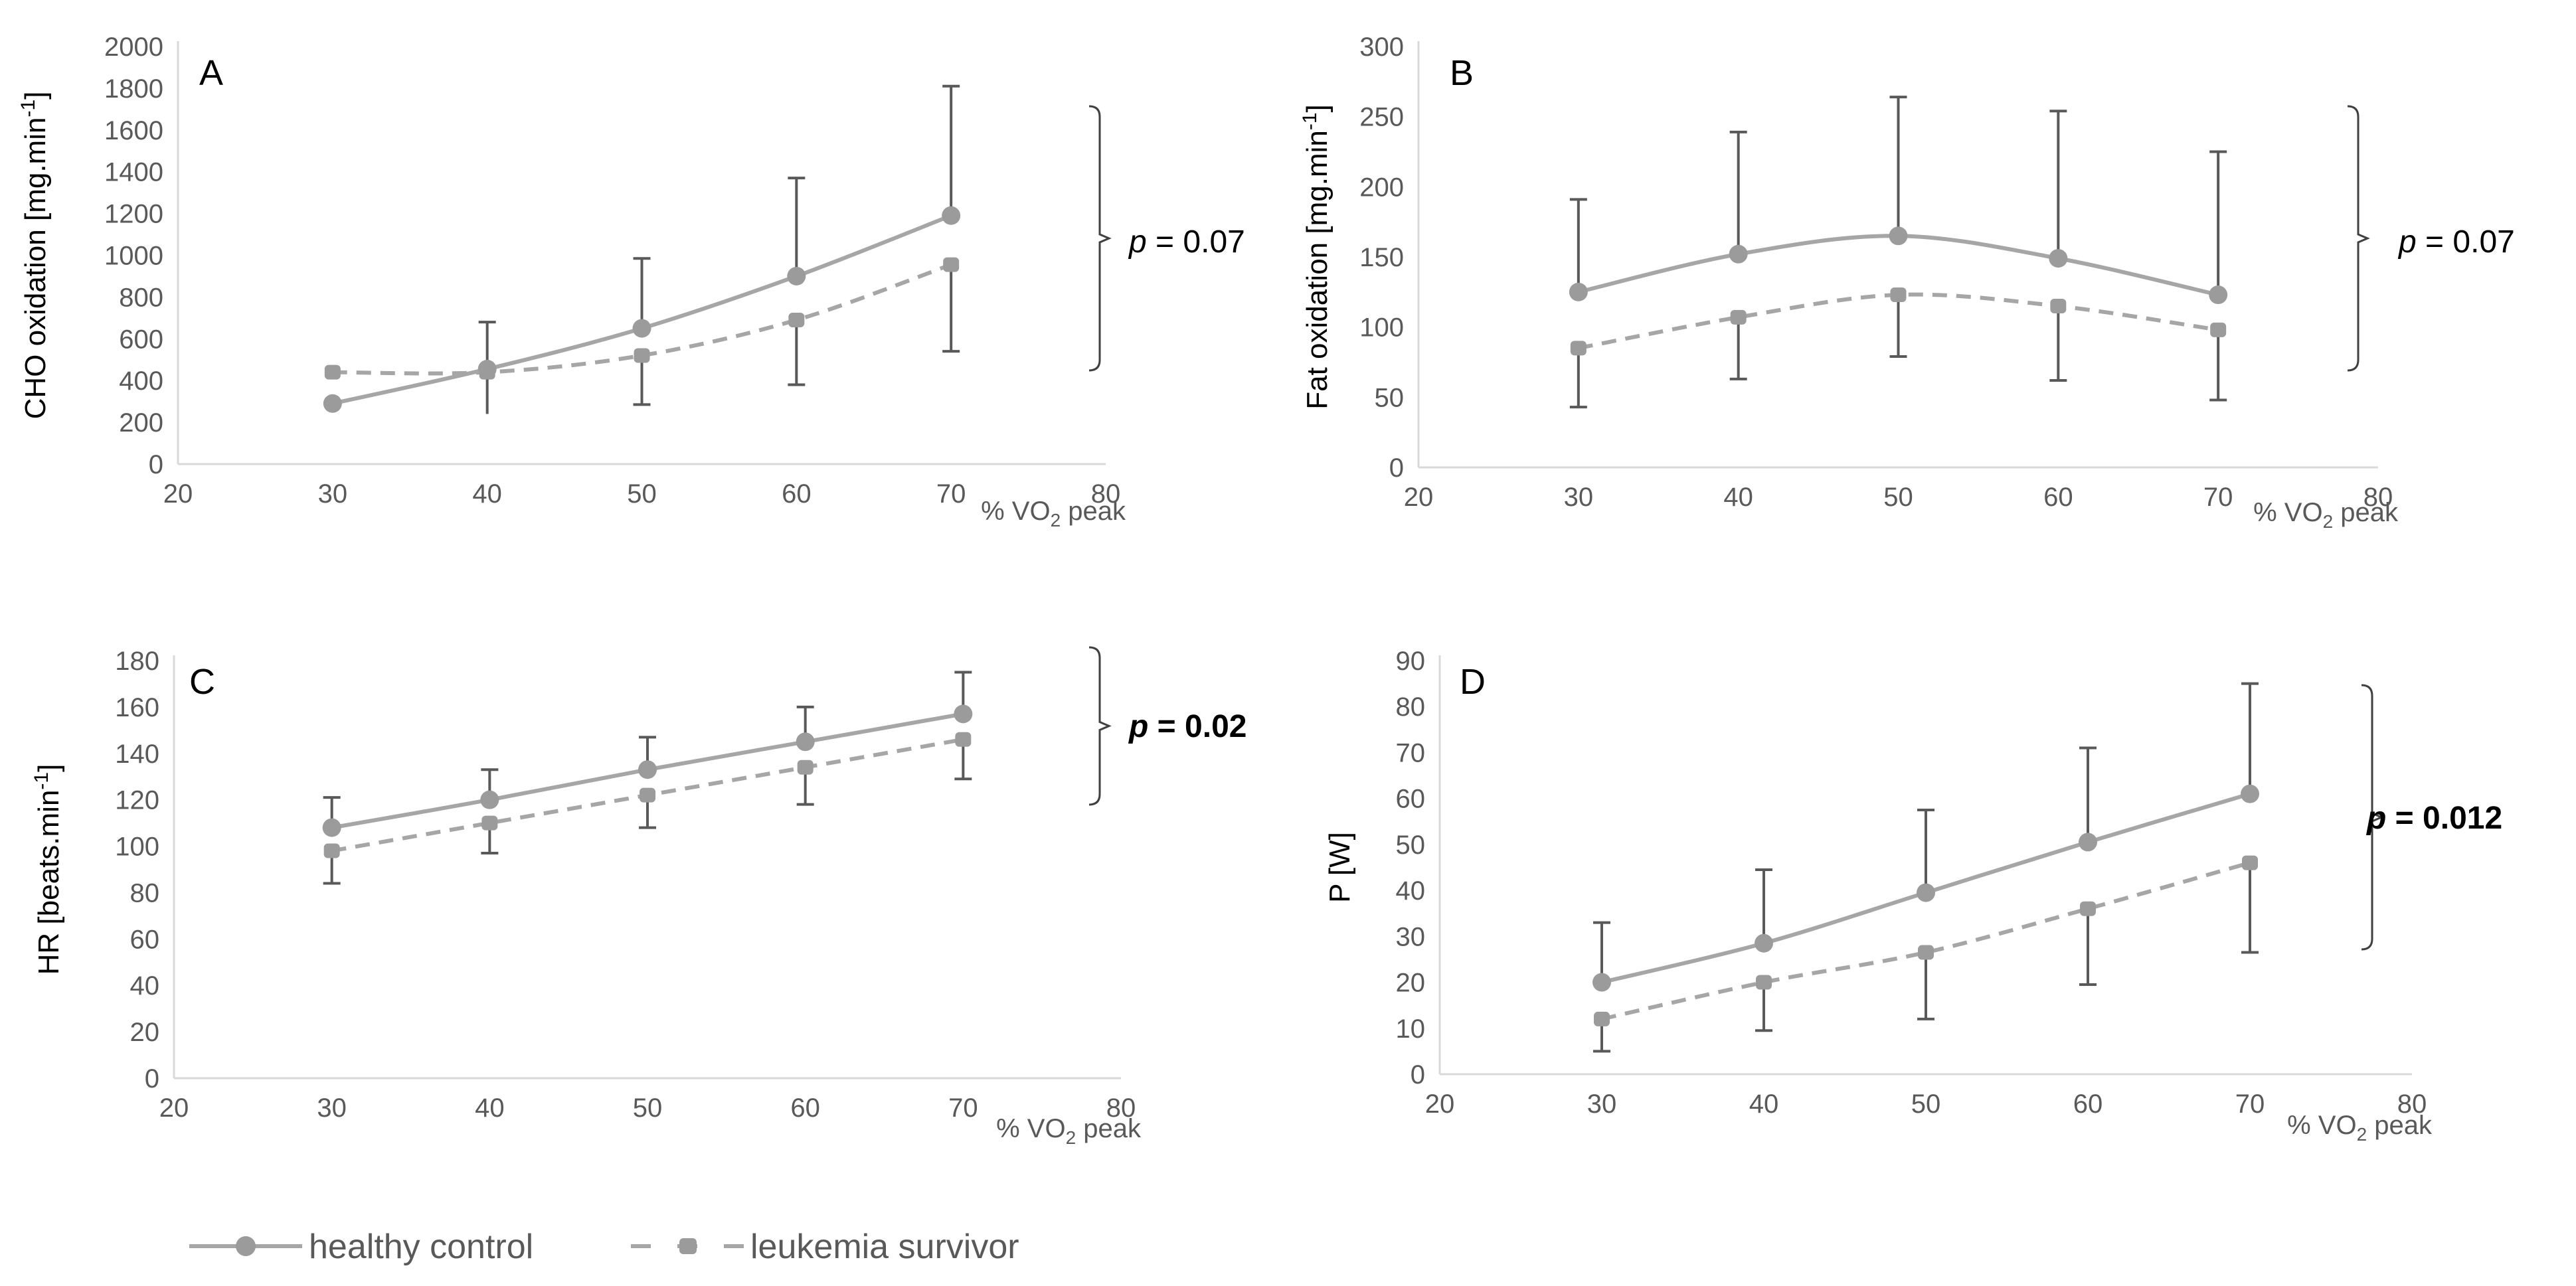 This screenshot has width=2576, height=1286. Describe the element at coordinates (1411, 753) in the screenshot. I see `y-tick-label: 70` at that location.